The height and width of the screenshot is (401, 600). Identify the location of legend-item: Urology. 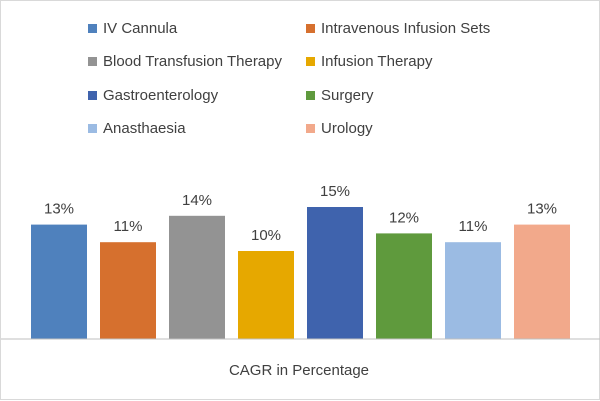
(339, 128).